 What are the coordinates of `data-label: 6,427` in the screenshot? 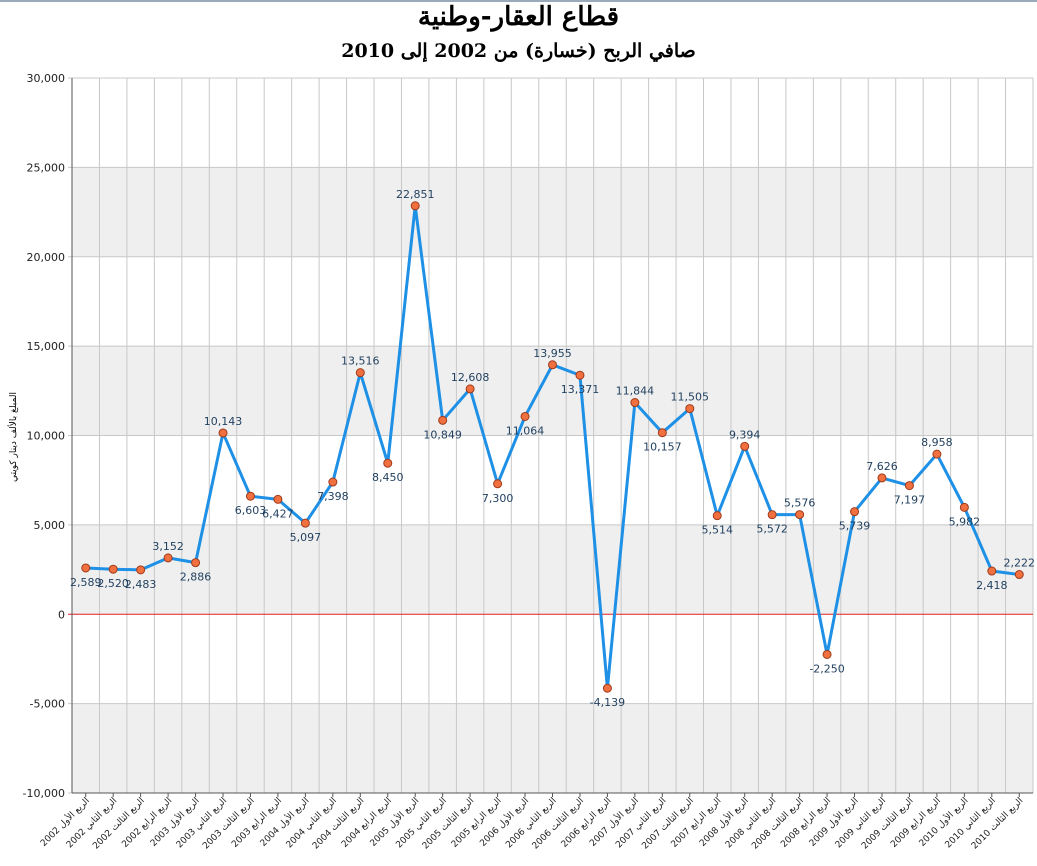 It's located at (278, 513).